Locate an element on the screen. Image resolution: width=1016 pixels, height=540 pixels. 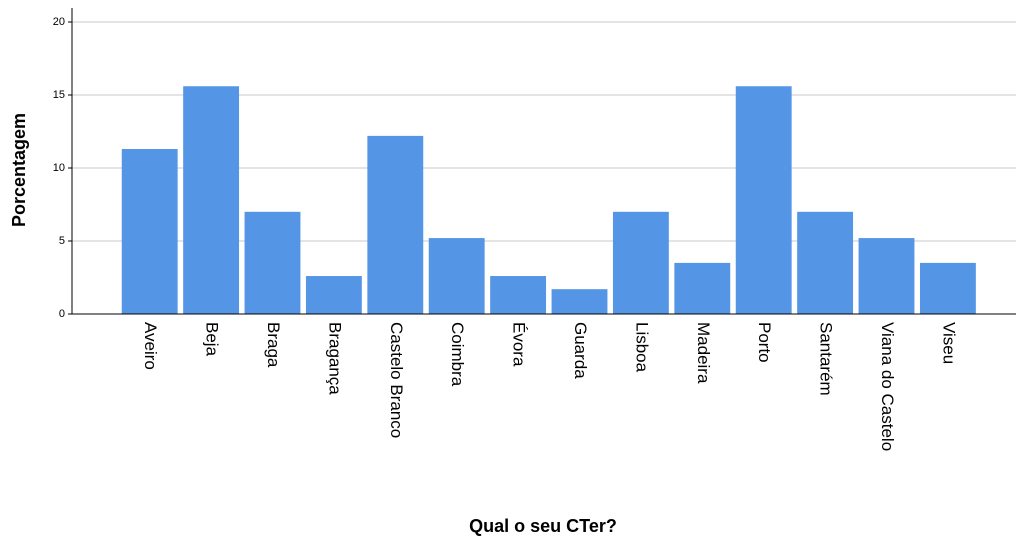
x-tick-label: Madeira is located at coordinates (703, 353).